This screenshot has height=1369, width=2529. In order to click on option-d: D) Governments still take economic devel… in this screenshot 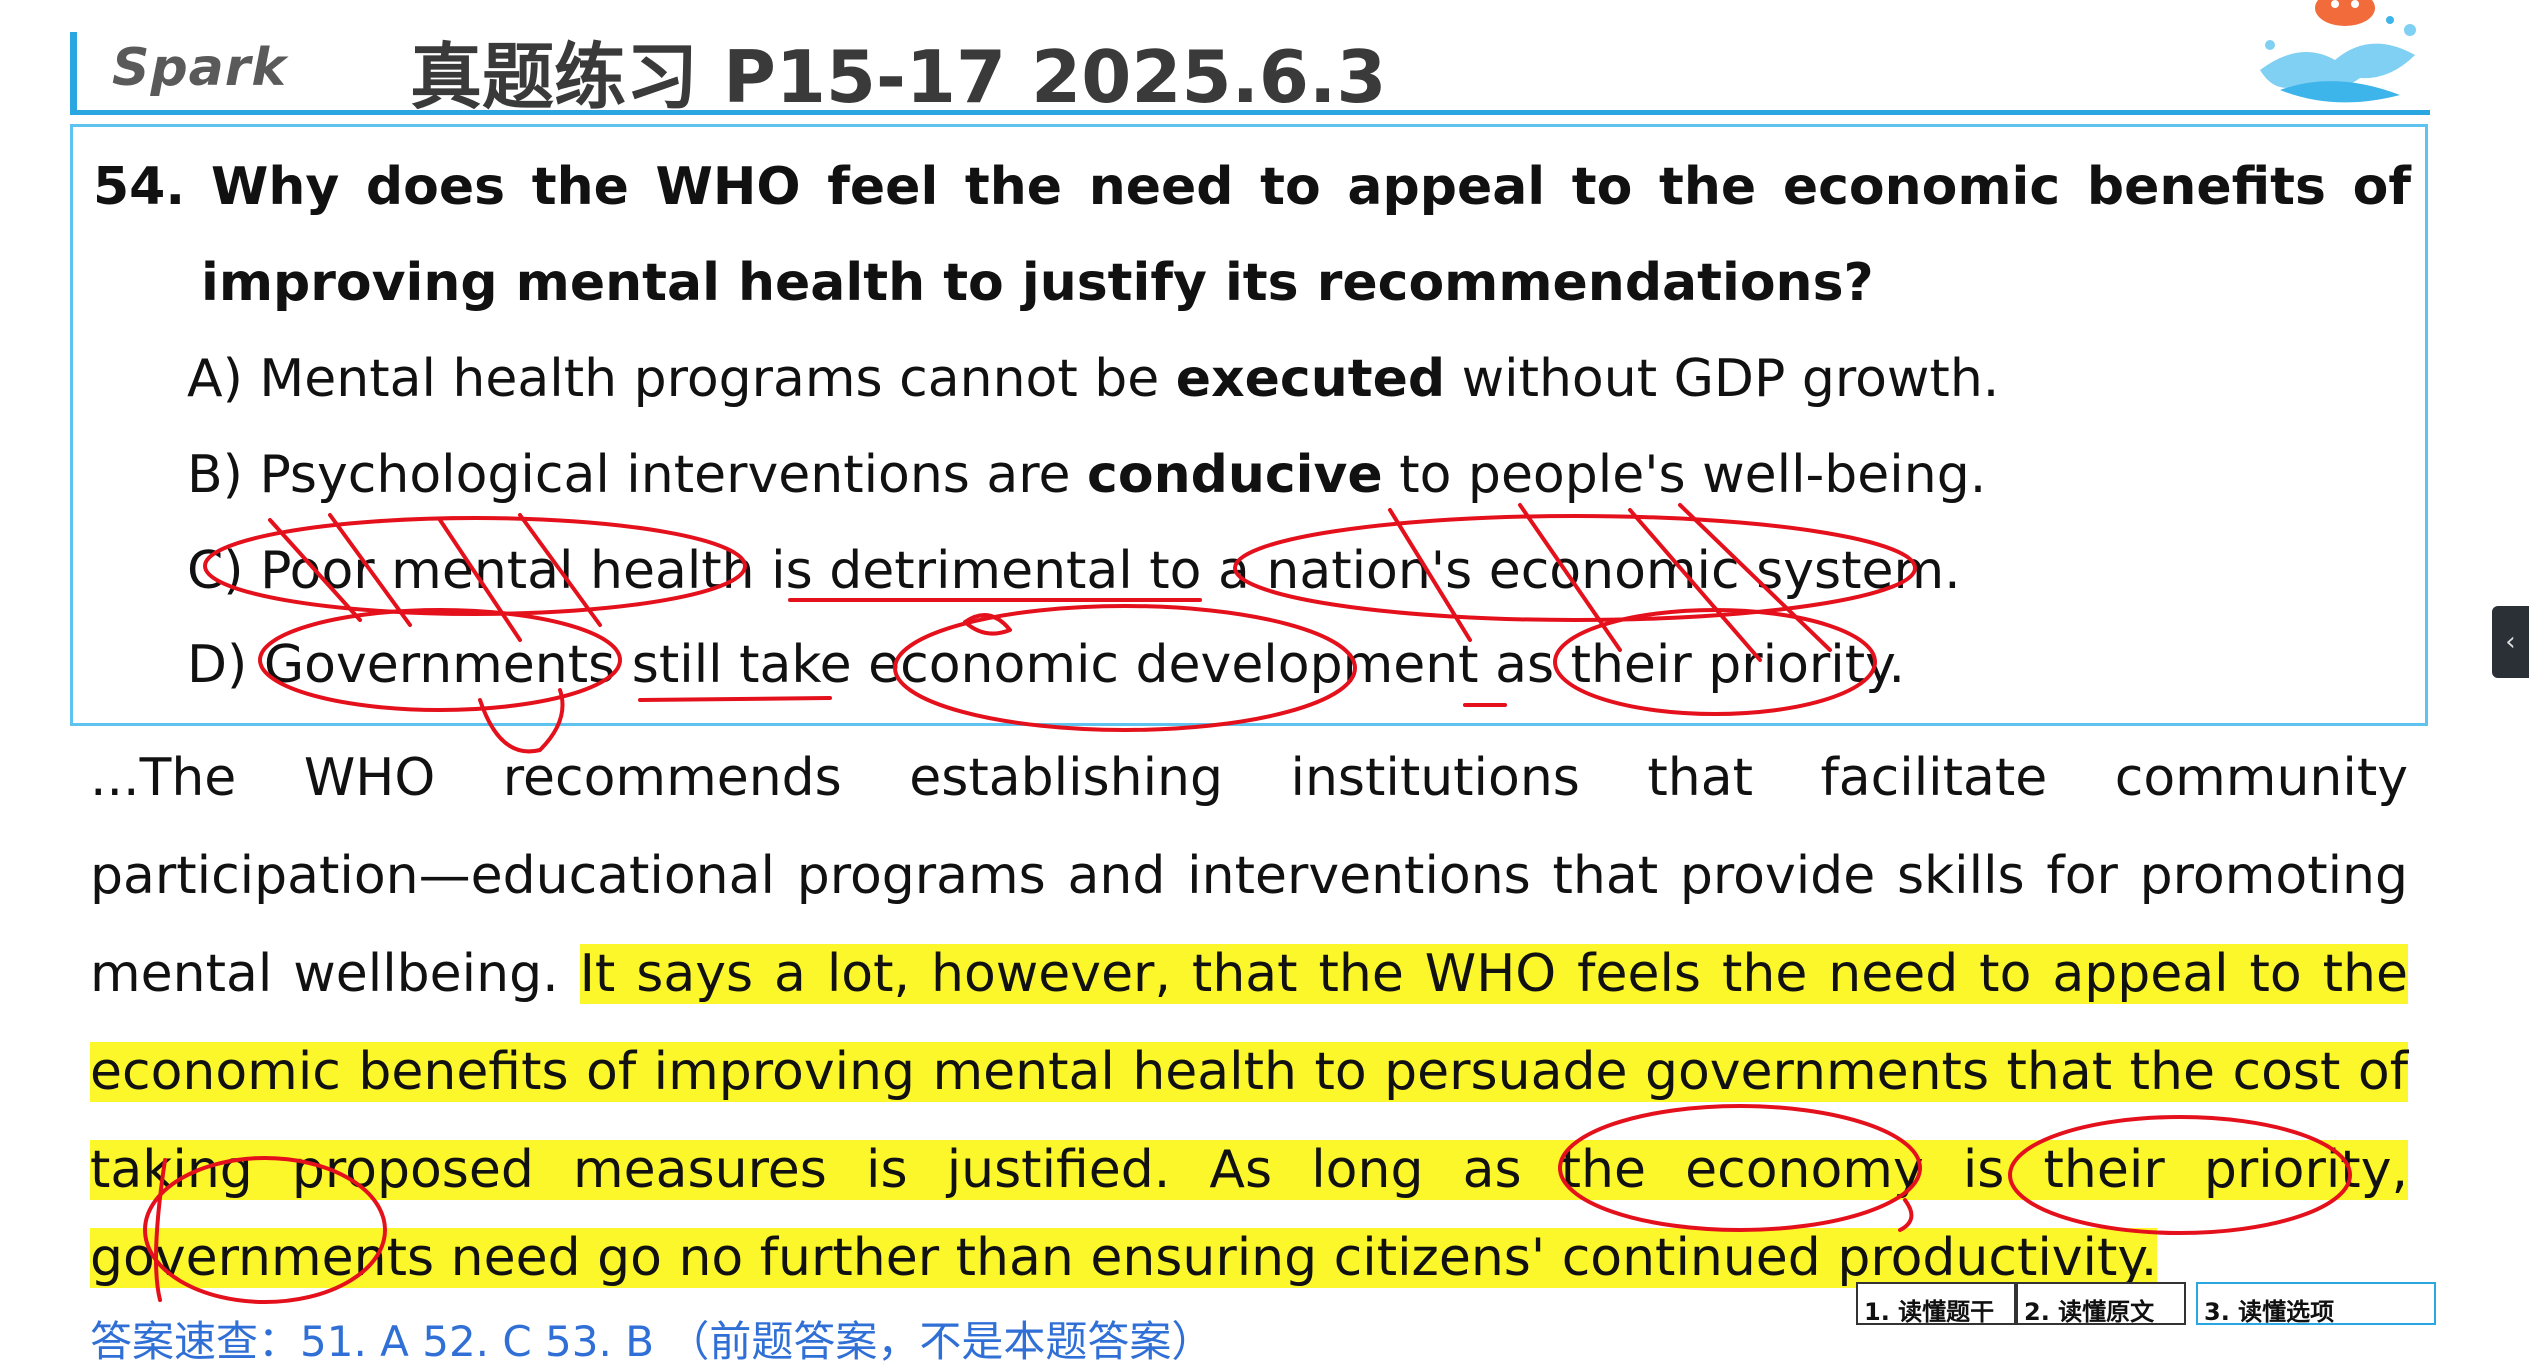, I will do `click(1046, 665)`.